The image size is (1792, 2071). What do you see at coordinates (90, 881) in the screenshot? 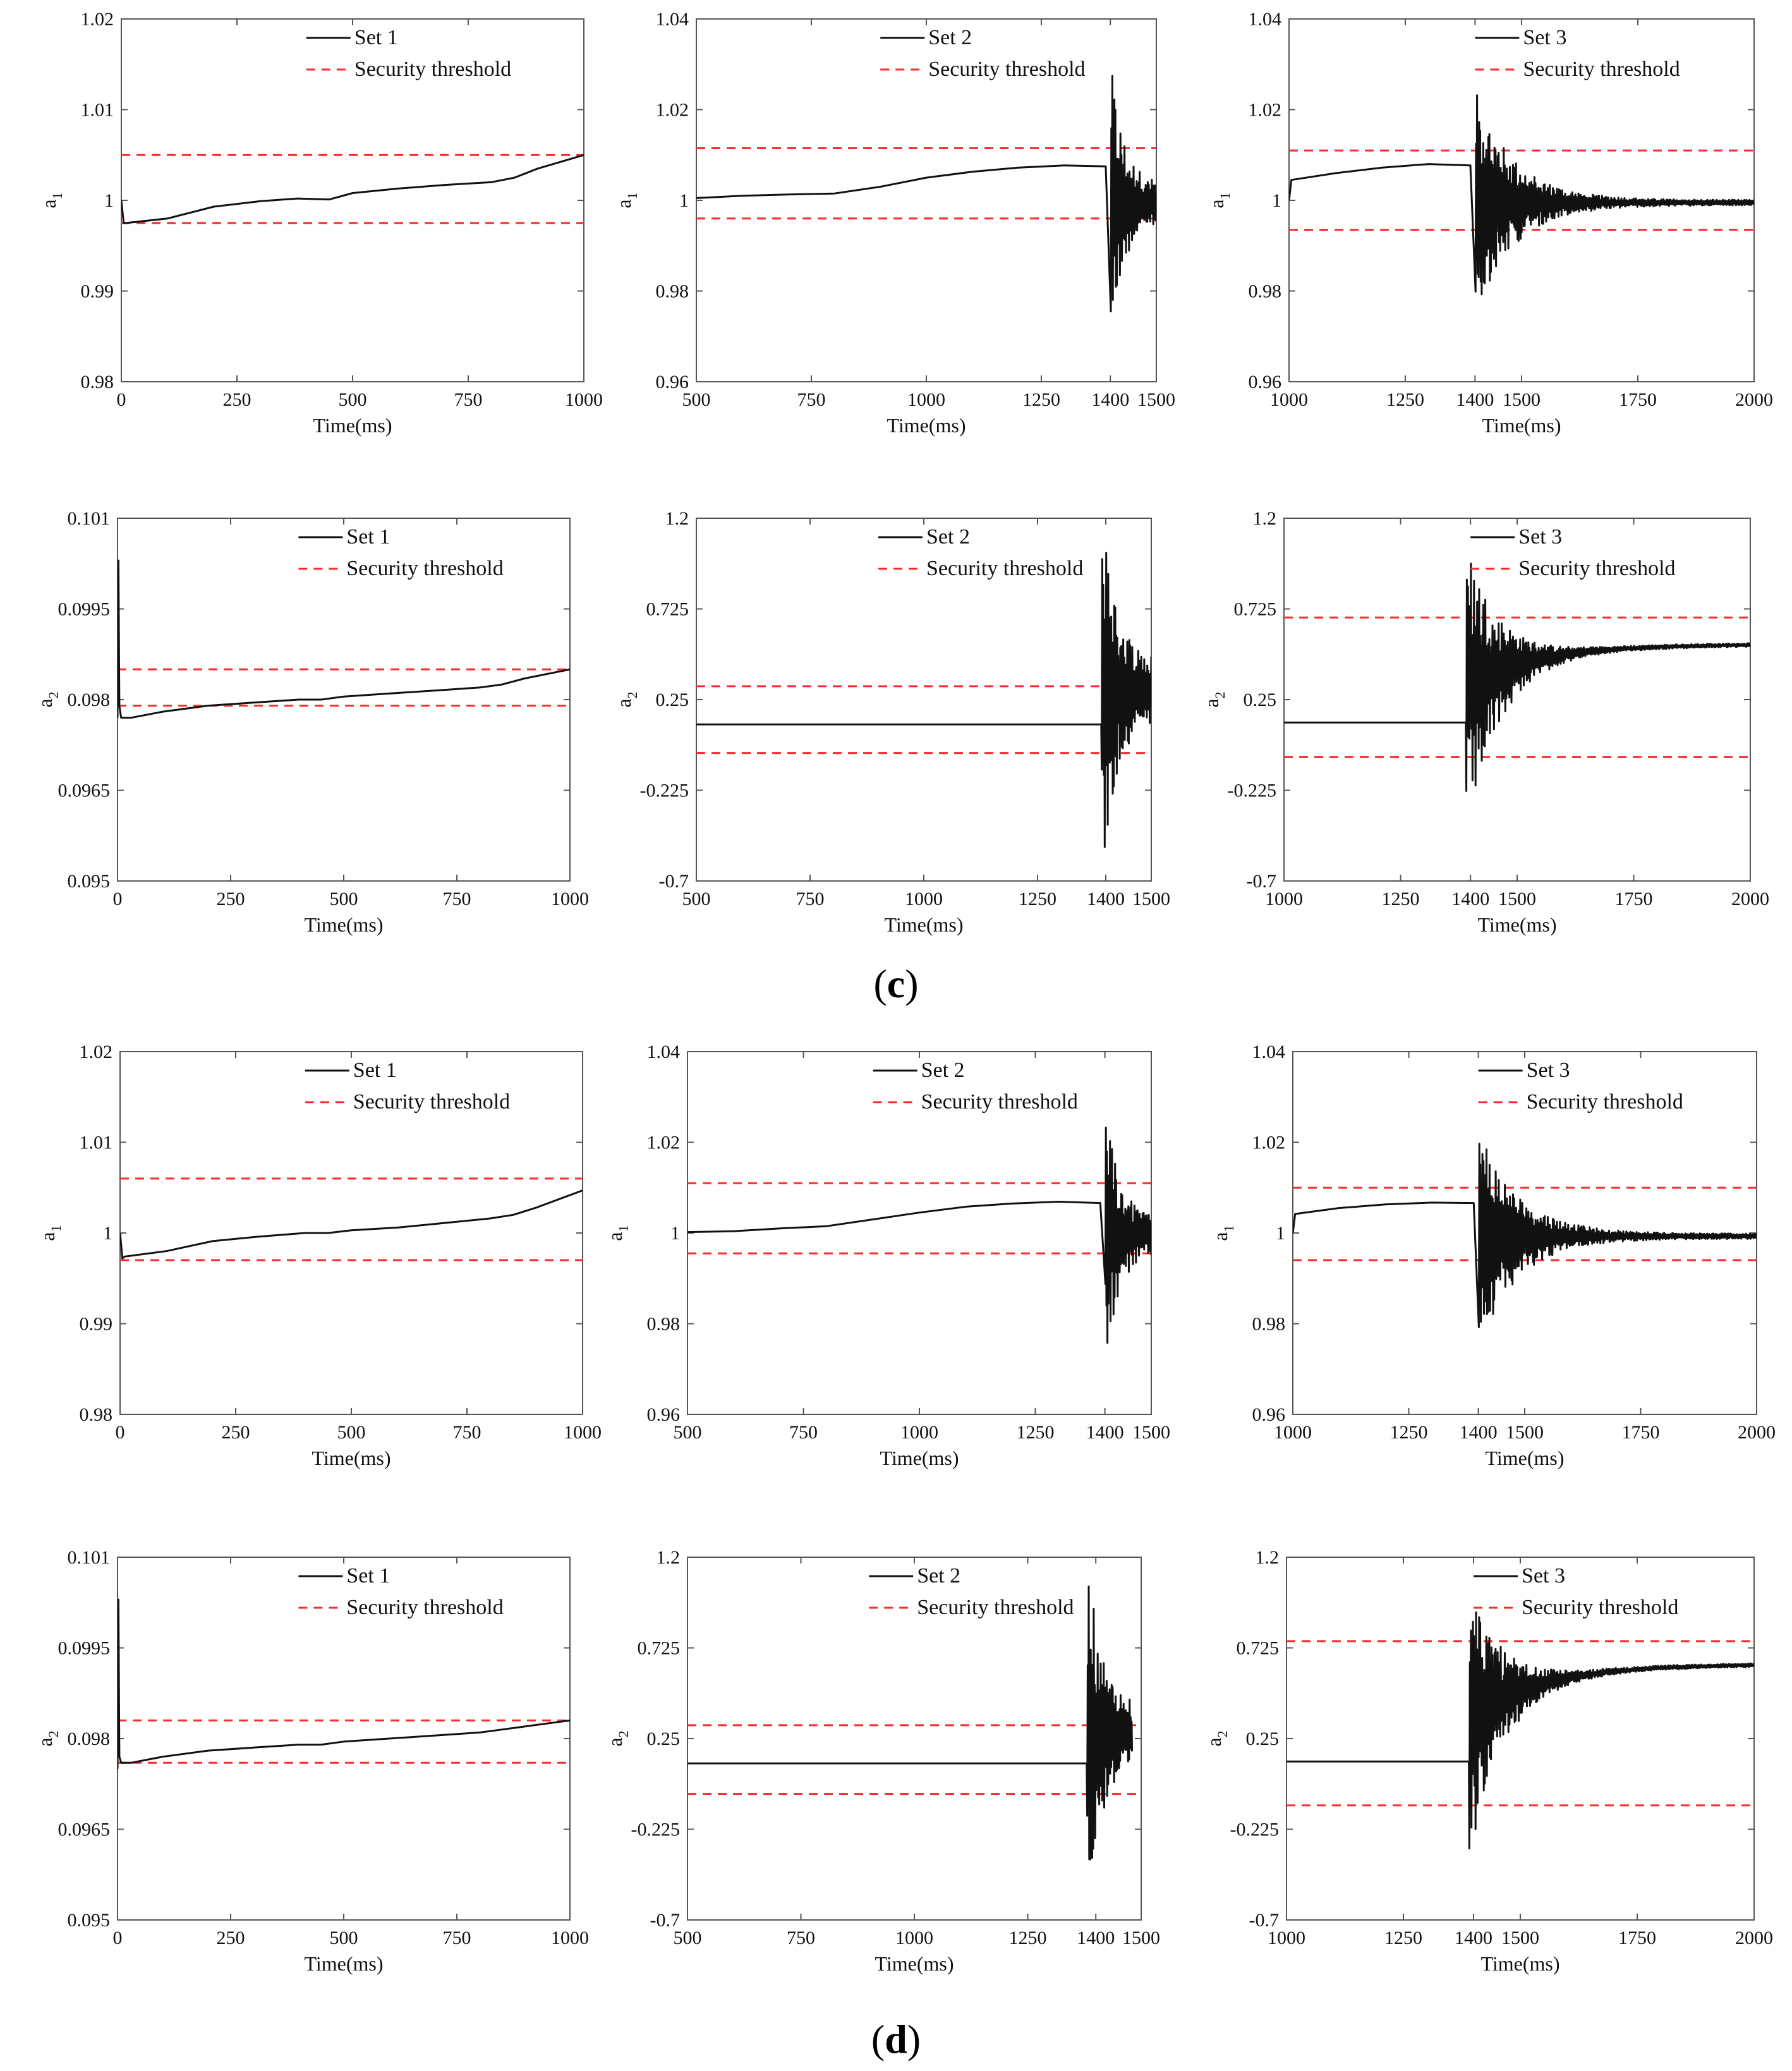
I see `y-tick-label: 0.095` at bounding box center [90, 881].